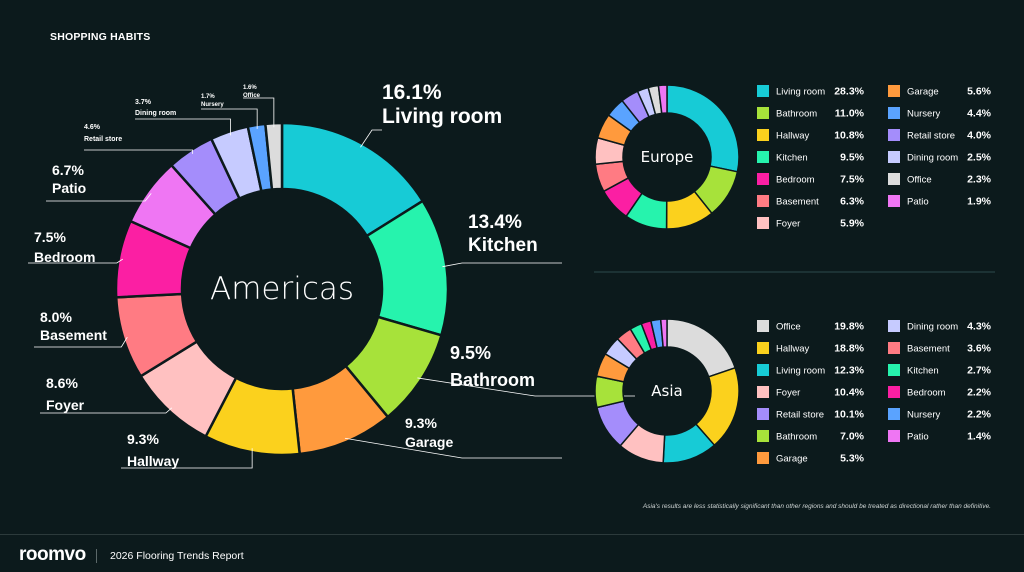 This screenshot has width=1024, height=572. I want to click on callout-value-retail-store: 4.6%, so click(92, 127).